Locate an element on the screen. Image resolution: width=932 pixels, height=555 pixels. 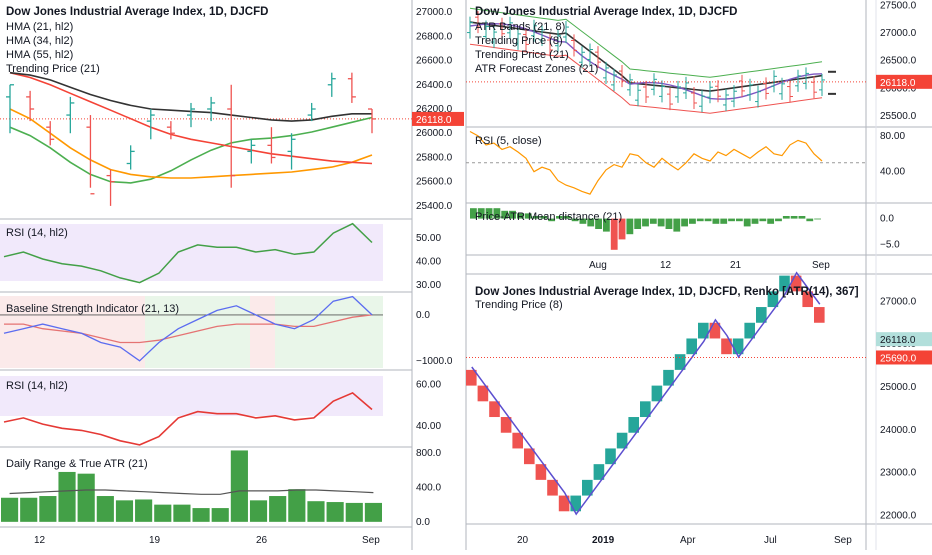
last-price-label-box is located at coordinates (438, 118).